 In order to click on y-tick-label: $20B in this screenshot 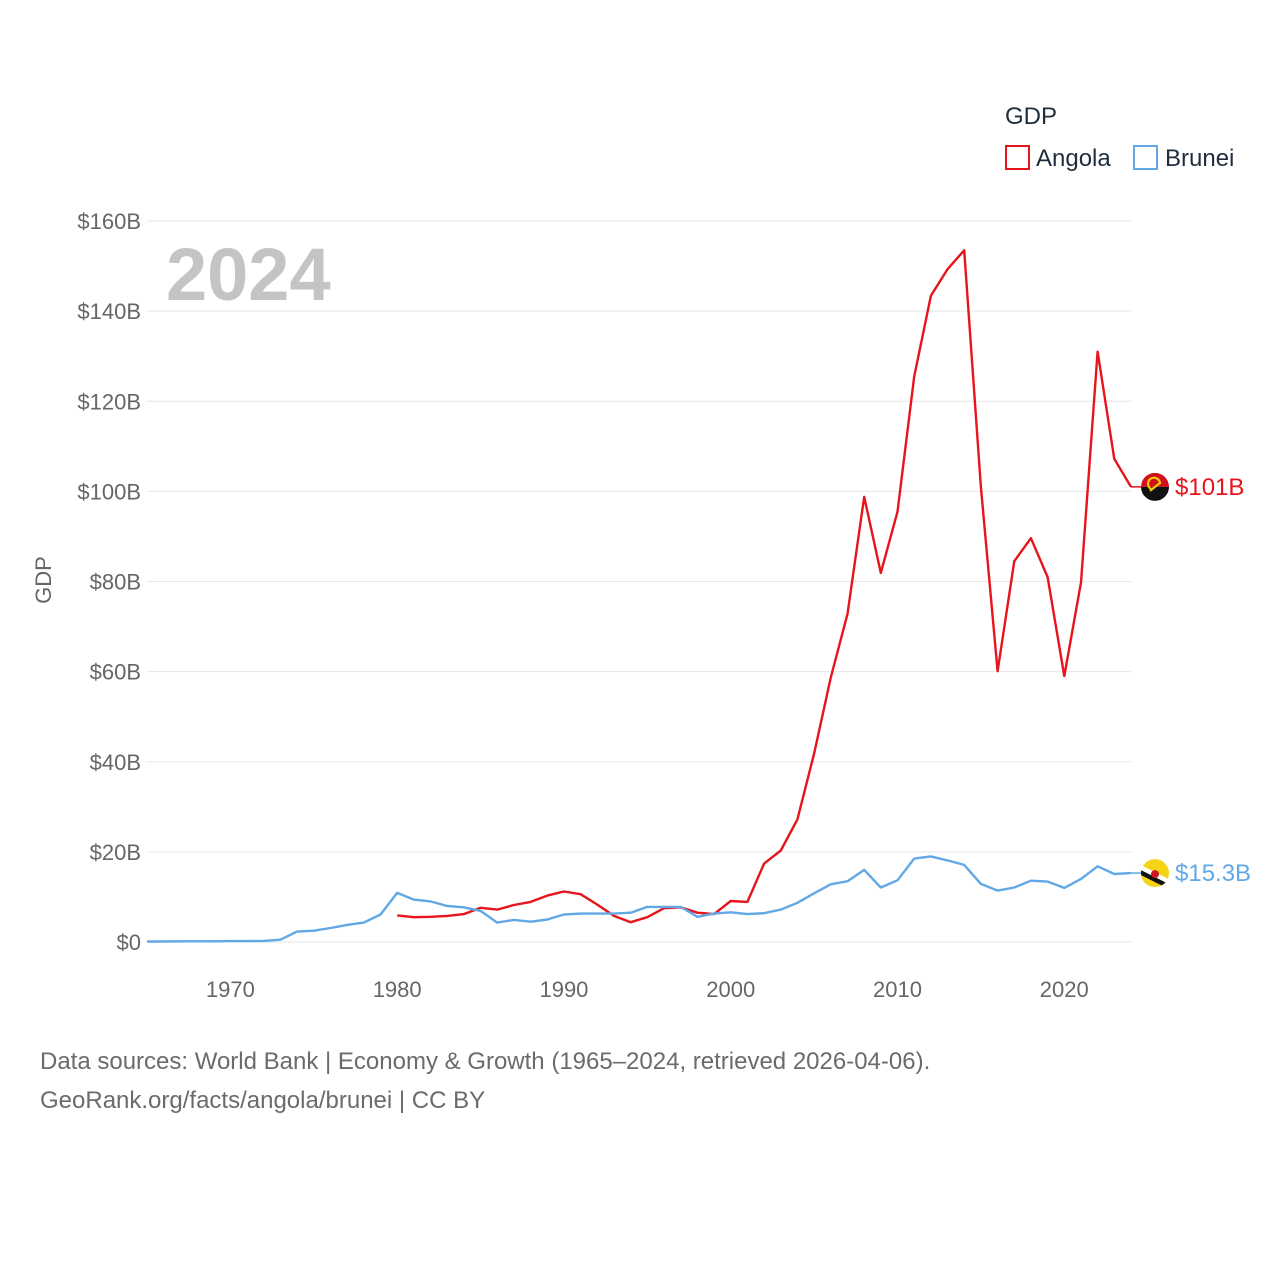, I will do `click(115, 852)`.